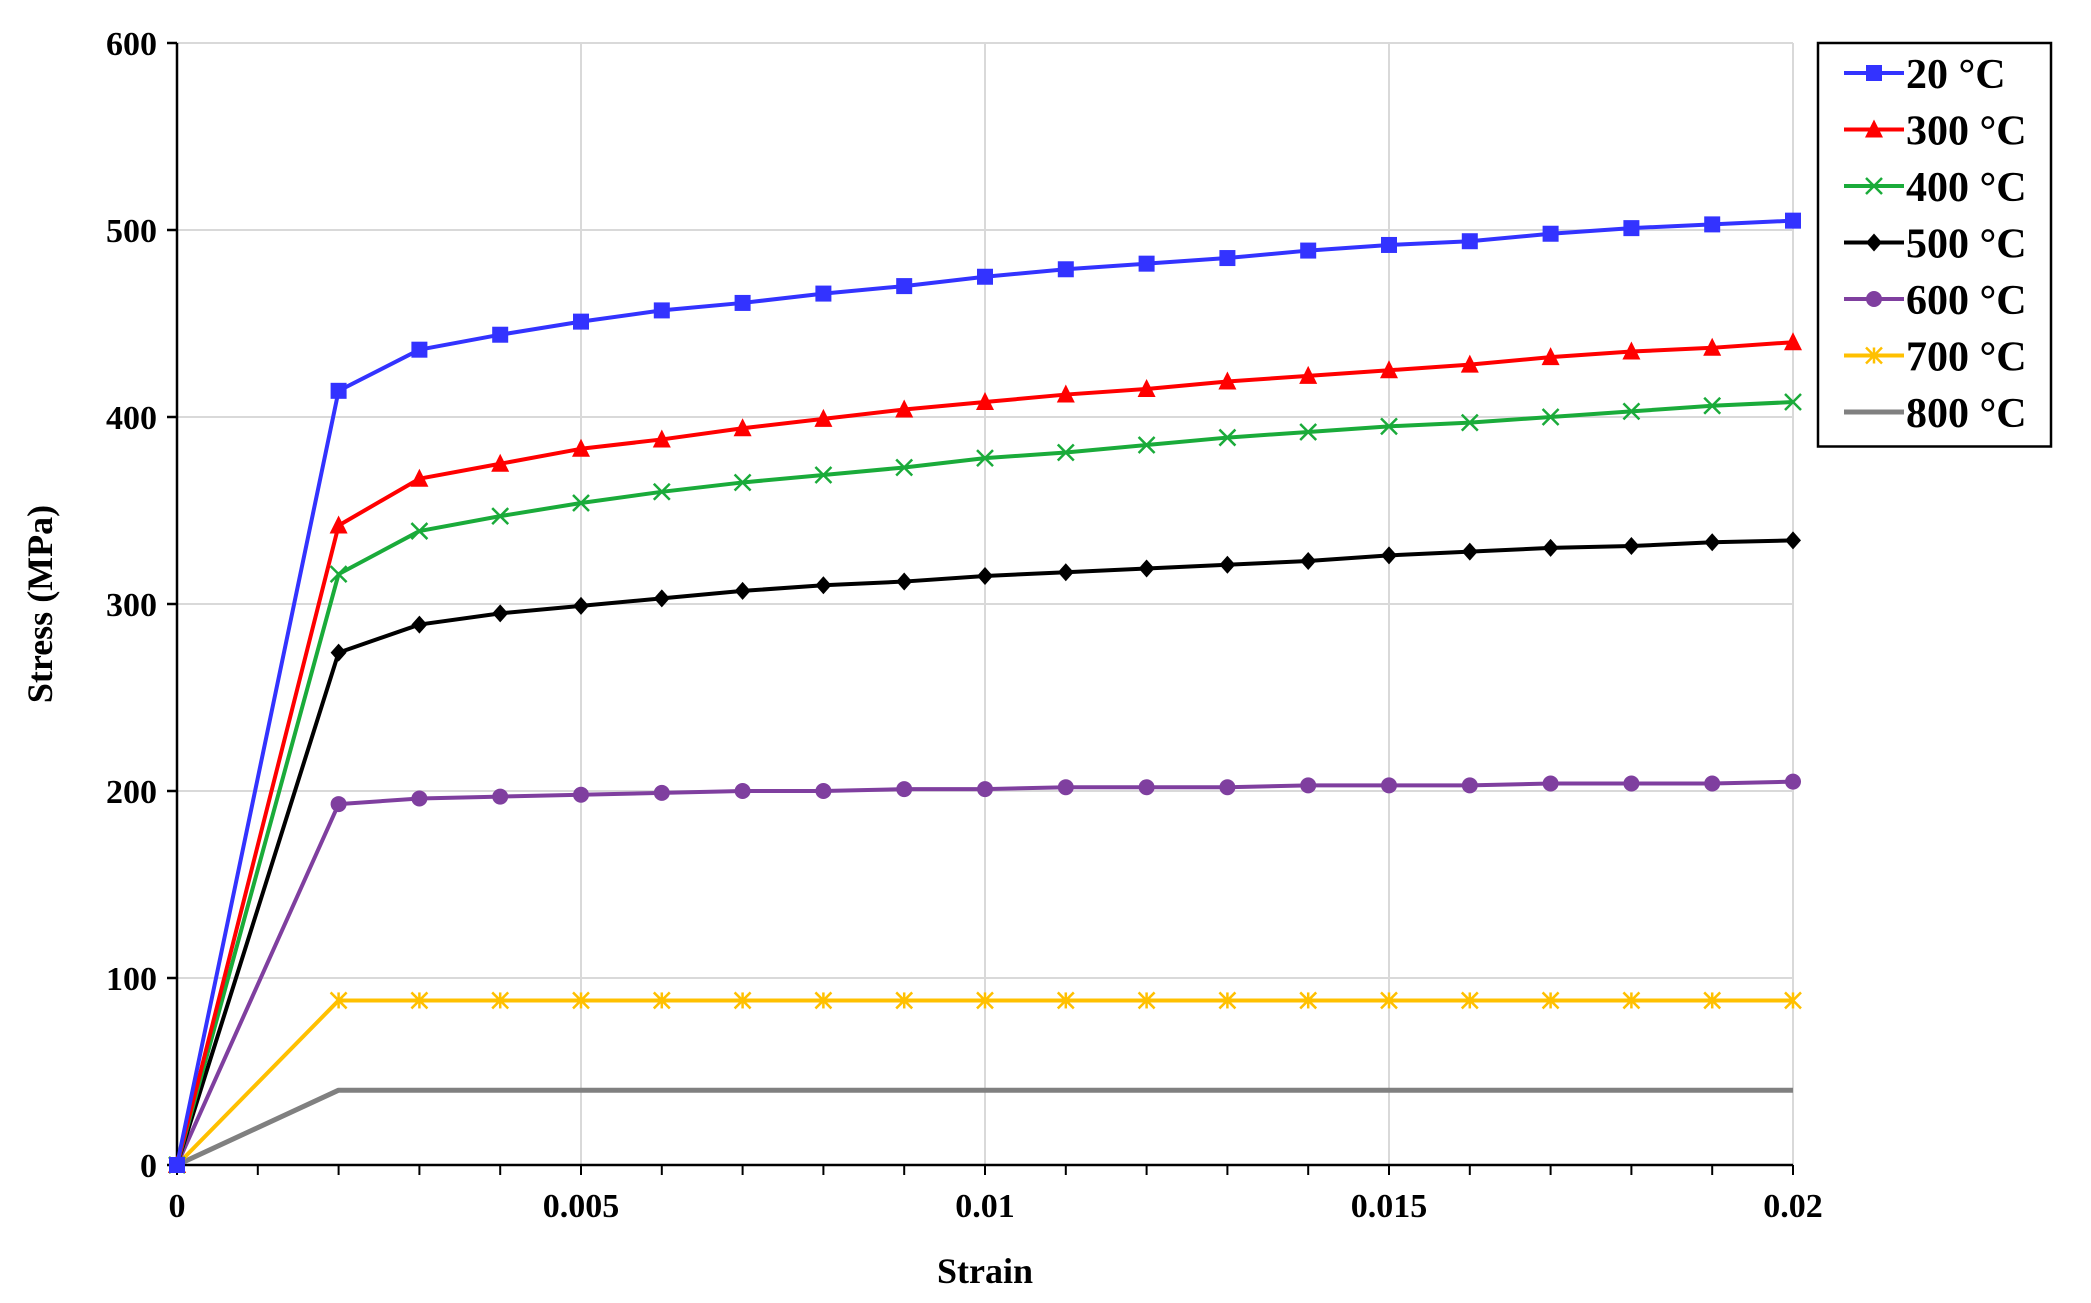 Image resolution: width=2091 pixels, height=1303 pixels. Describe the element at coordinates (1966, 132) in the screenshot. I see `legend-label: 300 °C` at that location.